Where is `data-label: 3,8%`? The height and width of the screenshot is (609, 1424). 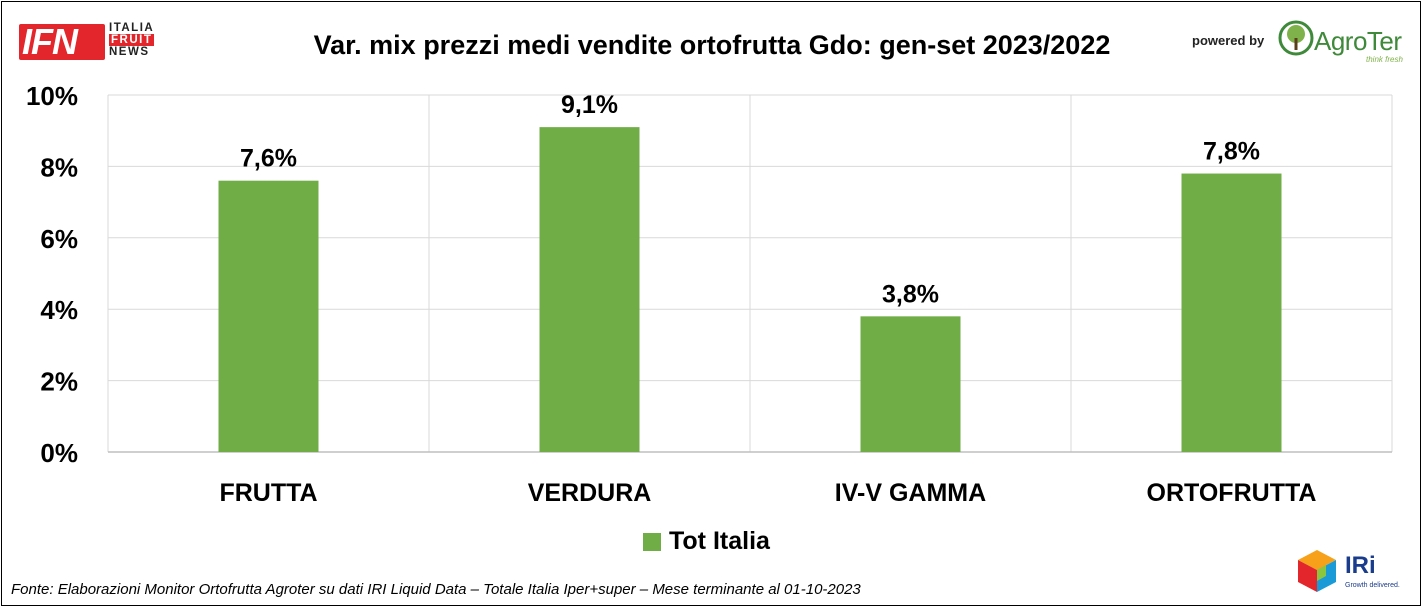 data-label: 3,8% is located at coordinates (910, 294).